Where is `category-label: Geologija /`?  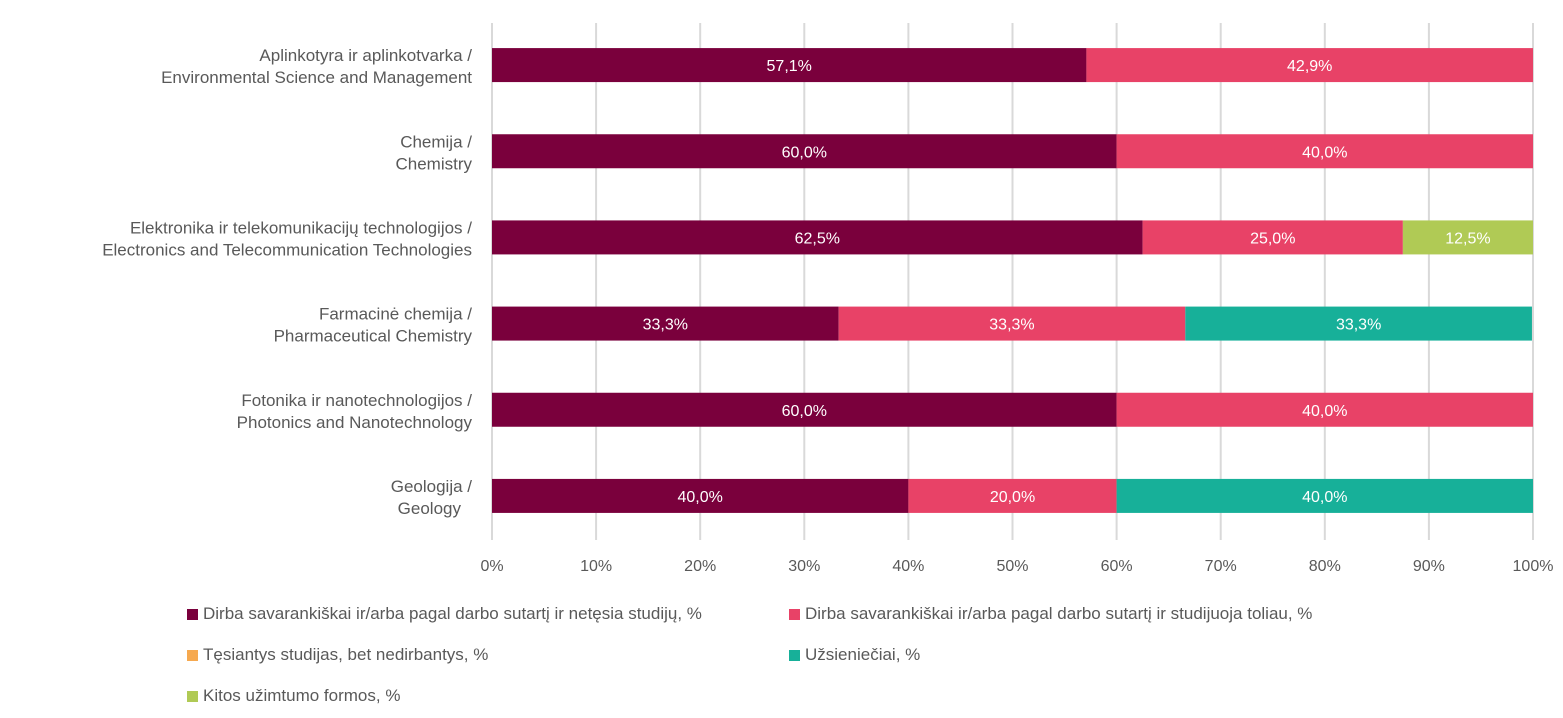
category-label: Geologija / is located at coordinates (432, 486).